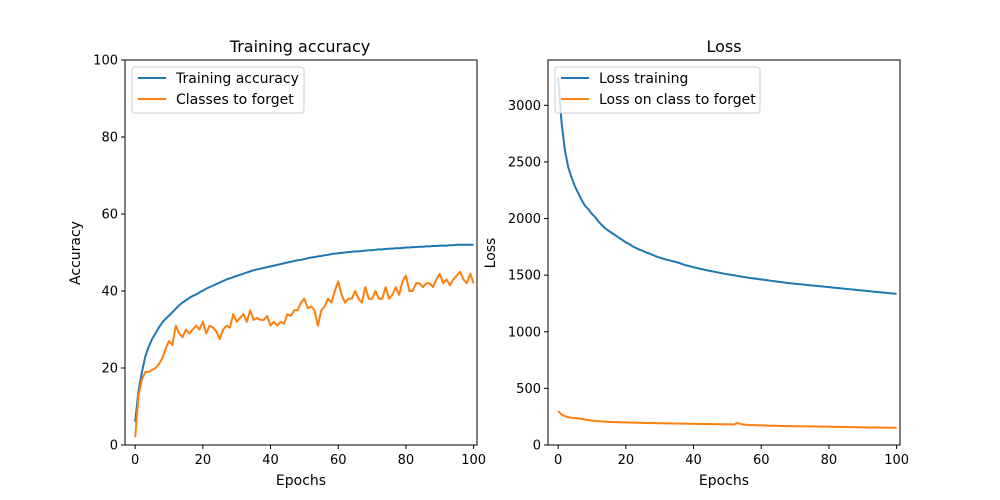  What do you see at coordinates (896, 460) in the screenshot?
I see `loss-x-tick-label: 100` at bounding box center [896, 460].